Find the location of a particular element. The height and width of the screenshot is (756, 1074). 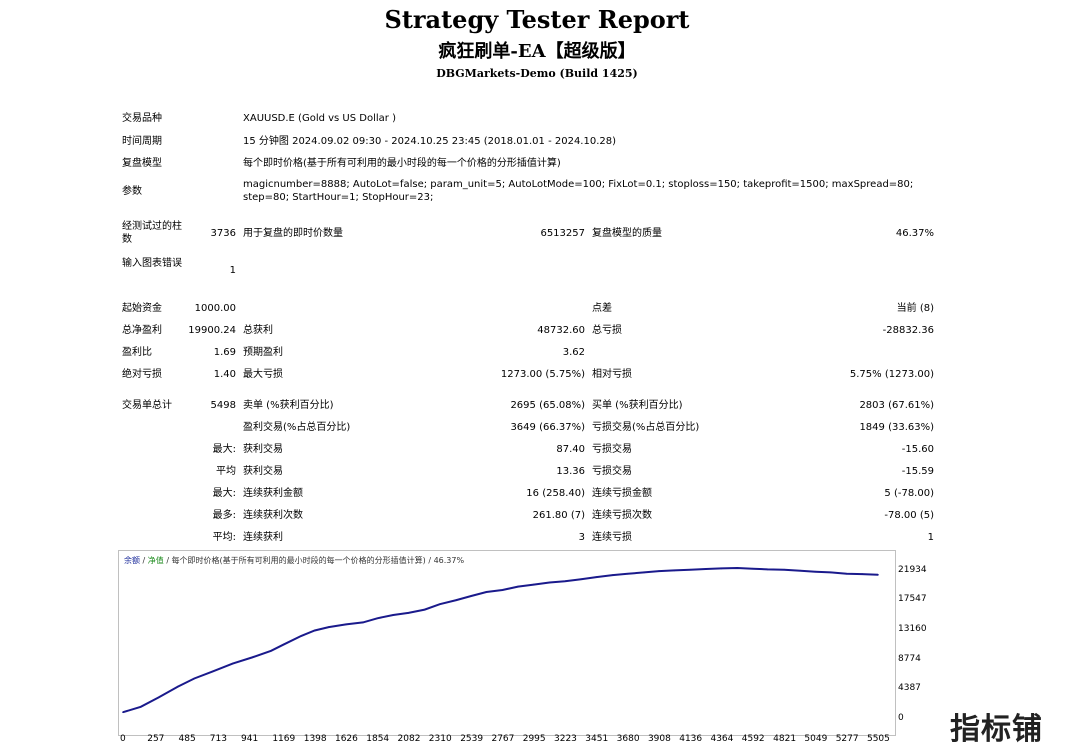

bars-label: 经测试过的柱数 is located at coordinates (152, 233).